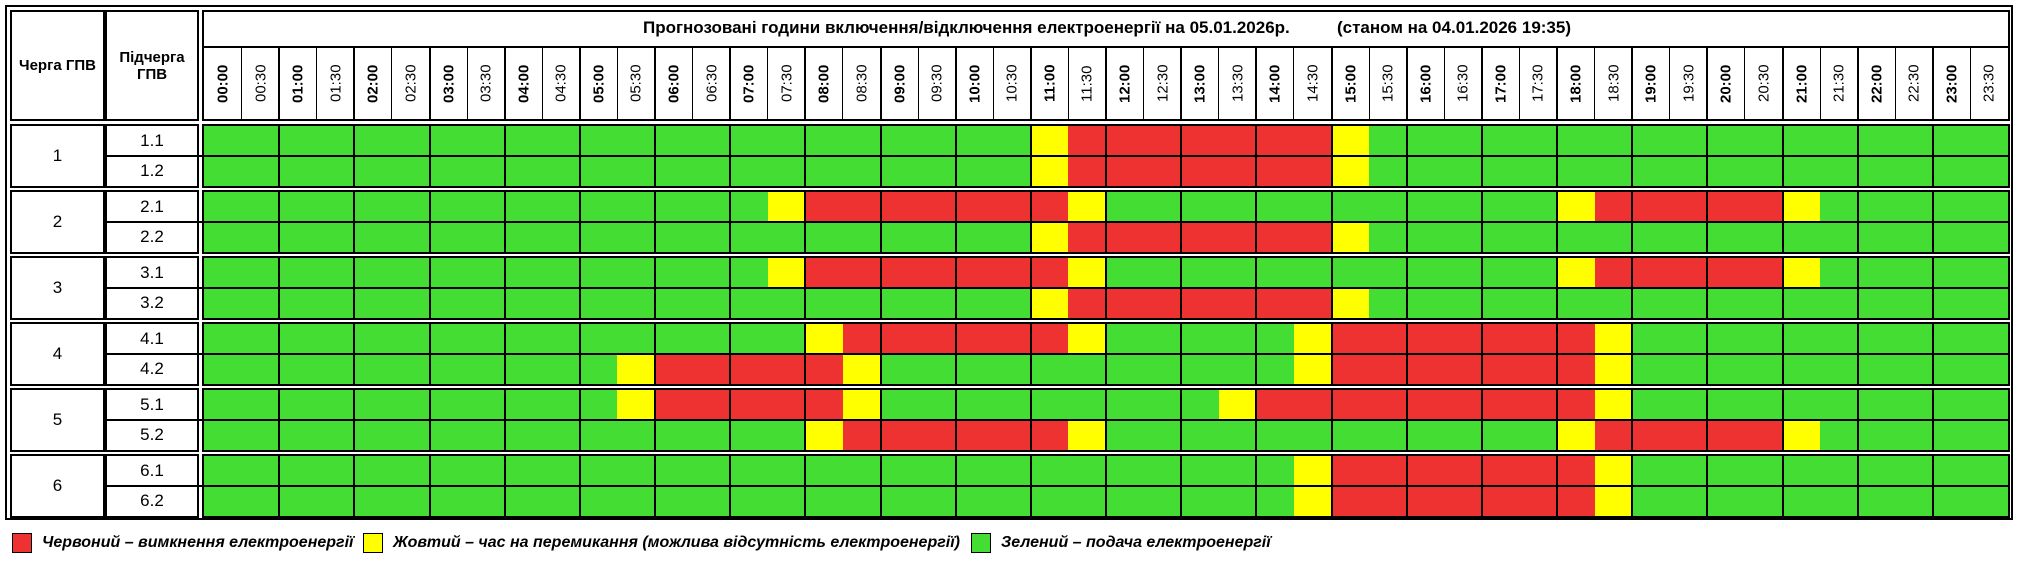 This screenshot has width=2020, height=570. Describe the element at coordinates (1057, 486) in the screenshot. I see `row-divider` at that location.